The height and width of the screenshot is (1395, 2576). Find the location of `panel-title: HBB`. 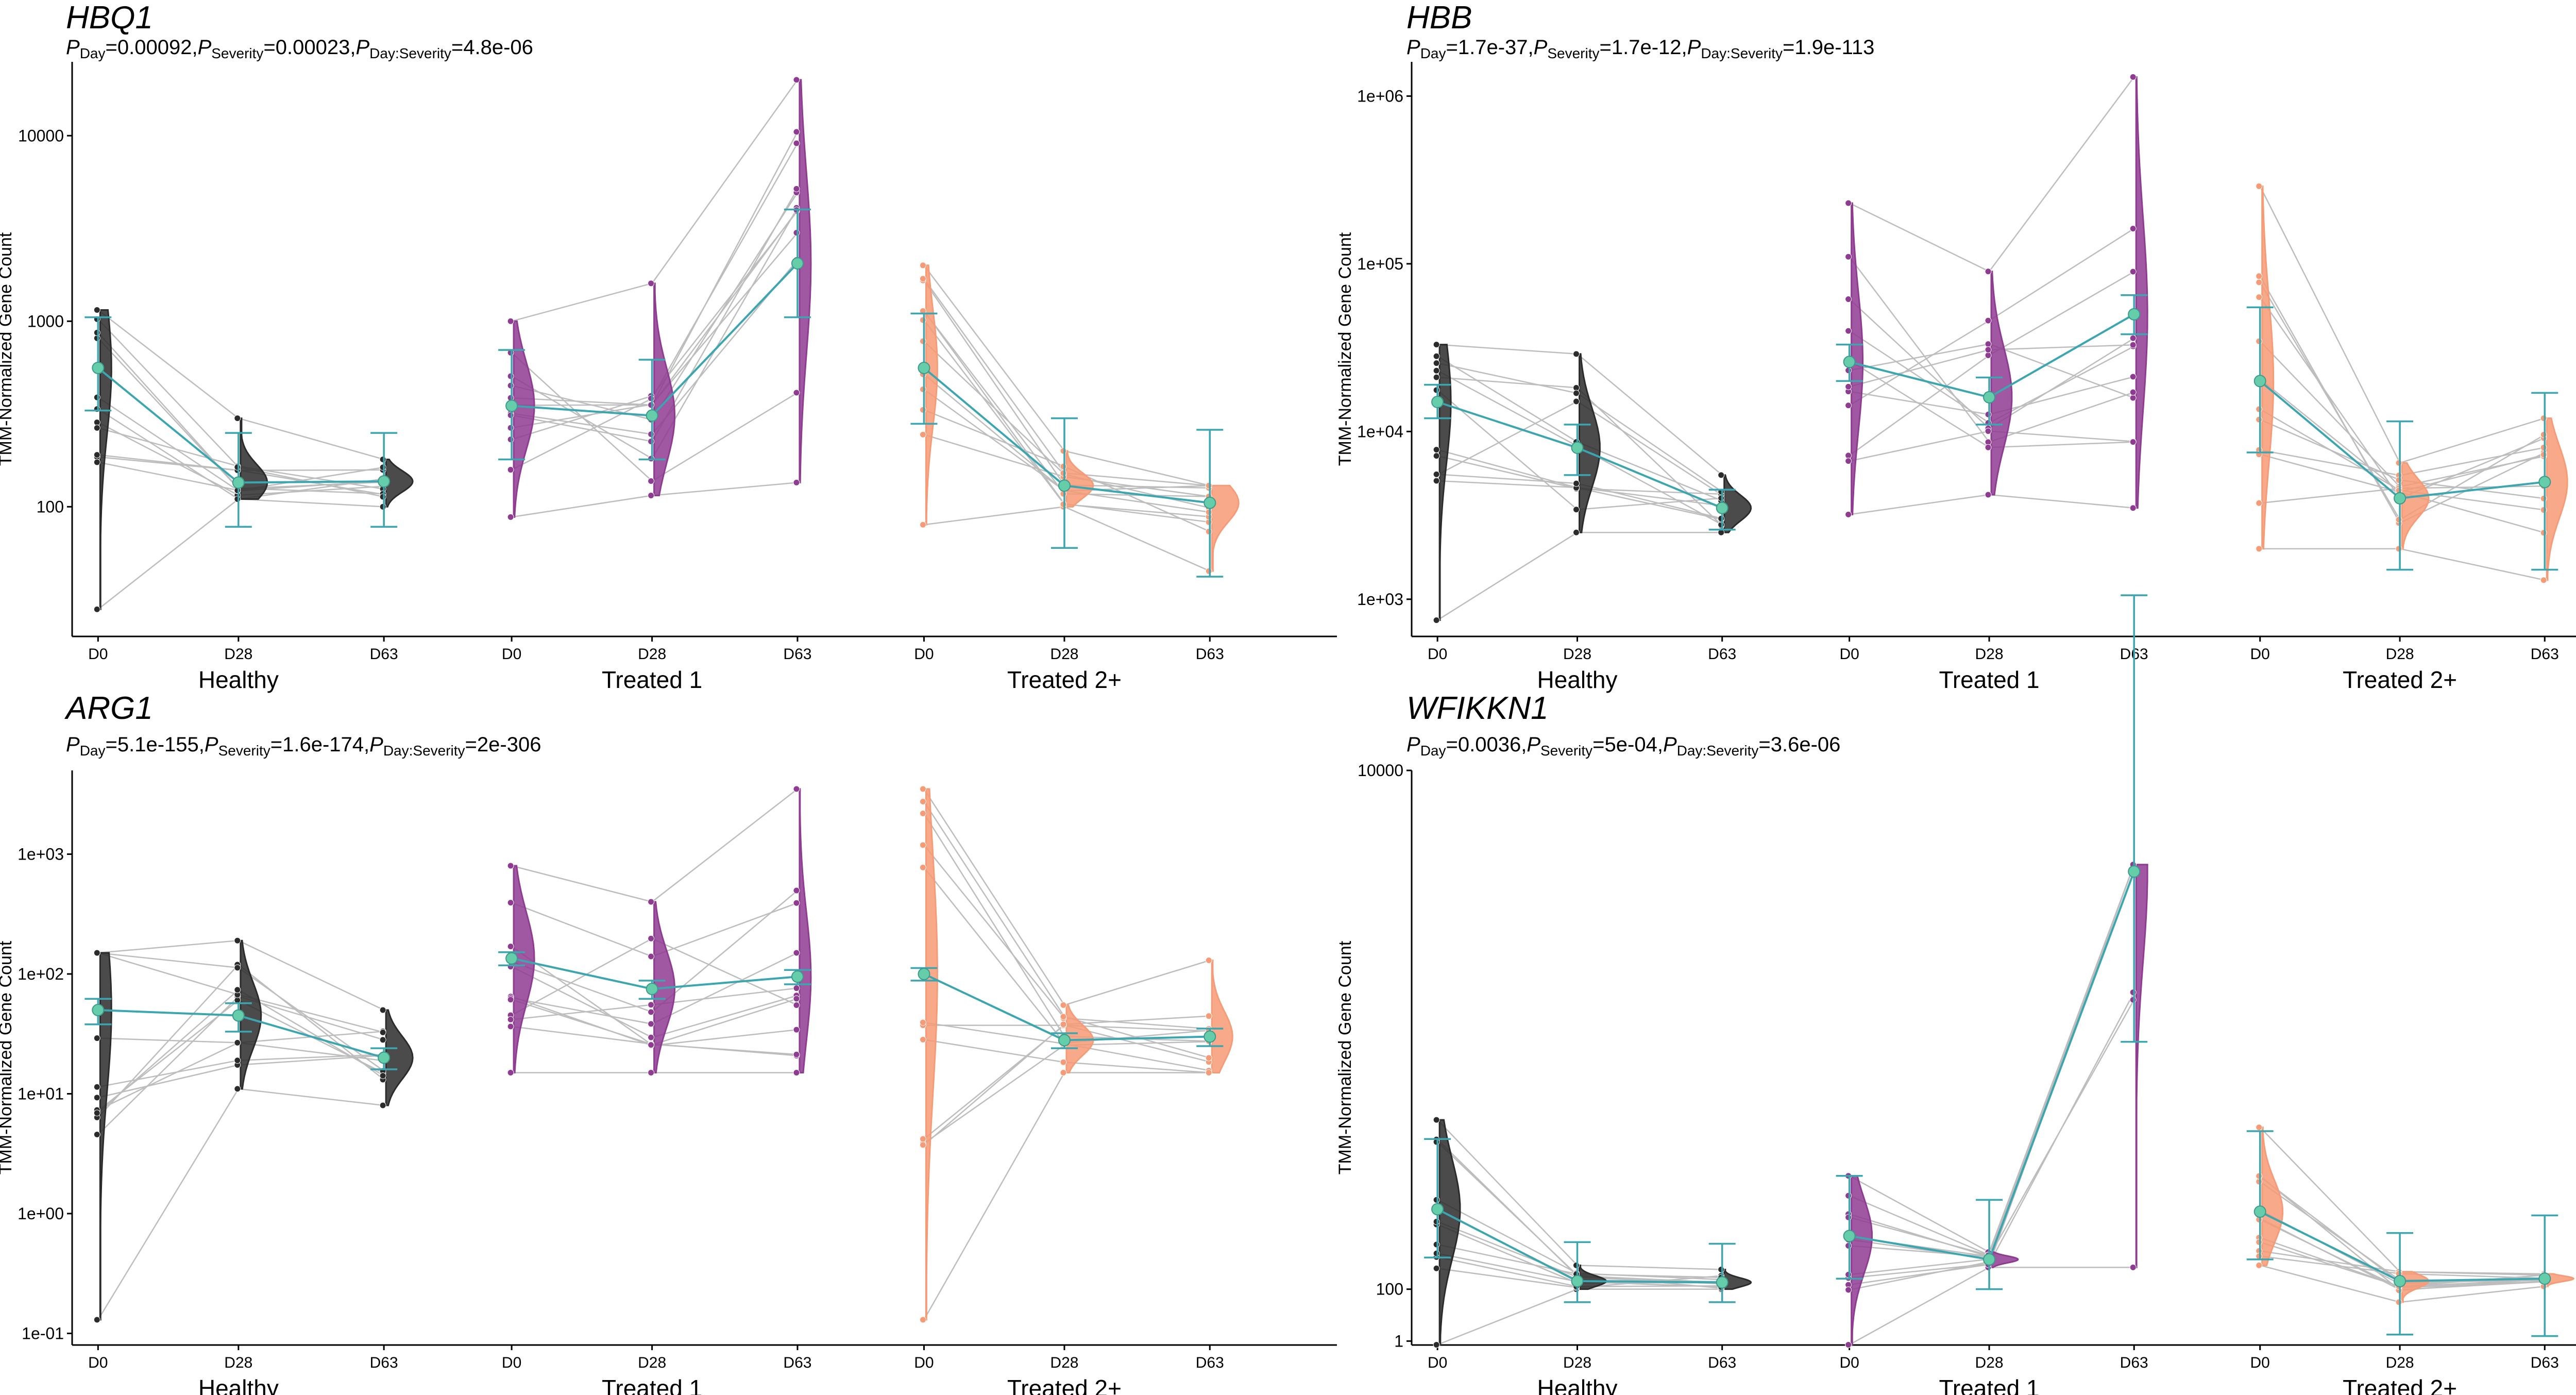

panel-title: HBB is located at coordinates (1439, 18).